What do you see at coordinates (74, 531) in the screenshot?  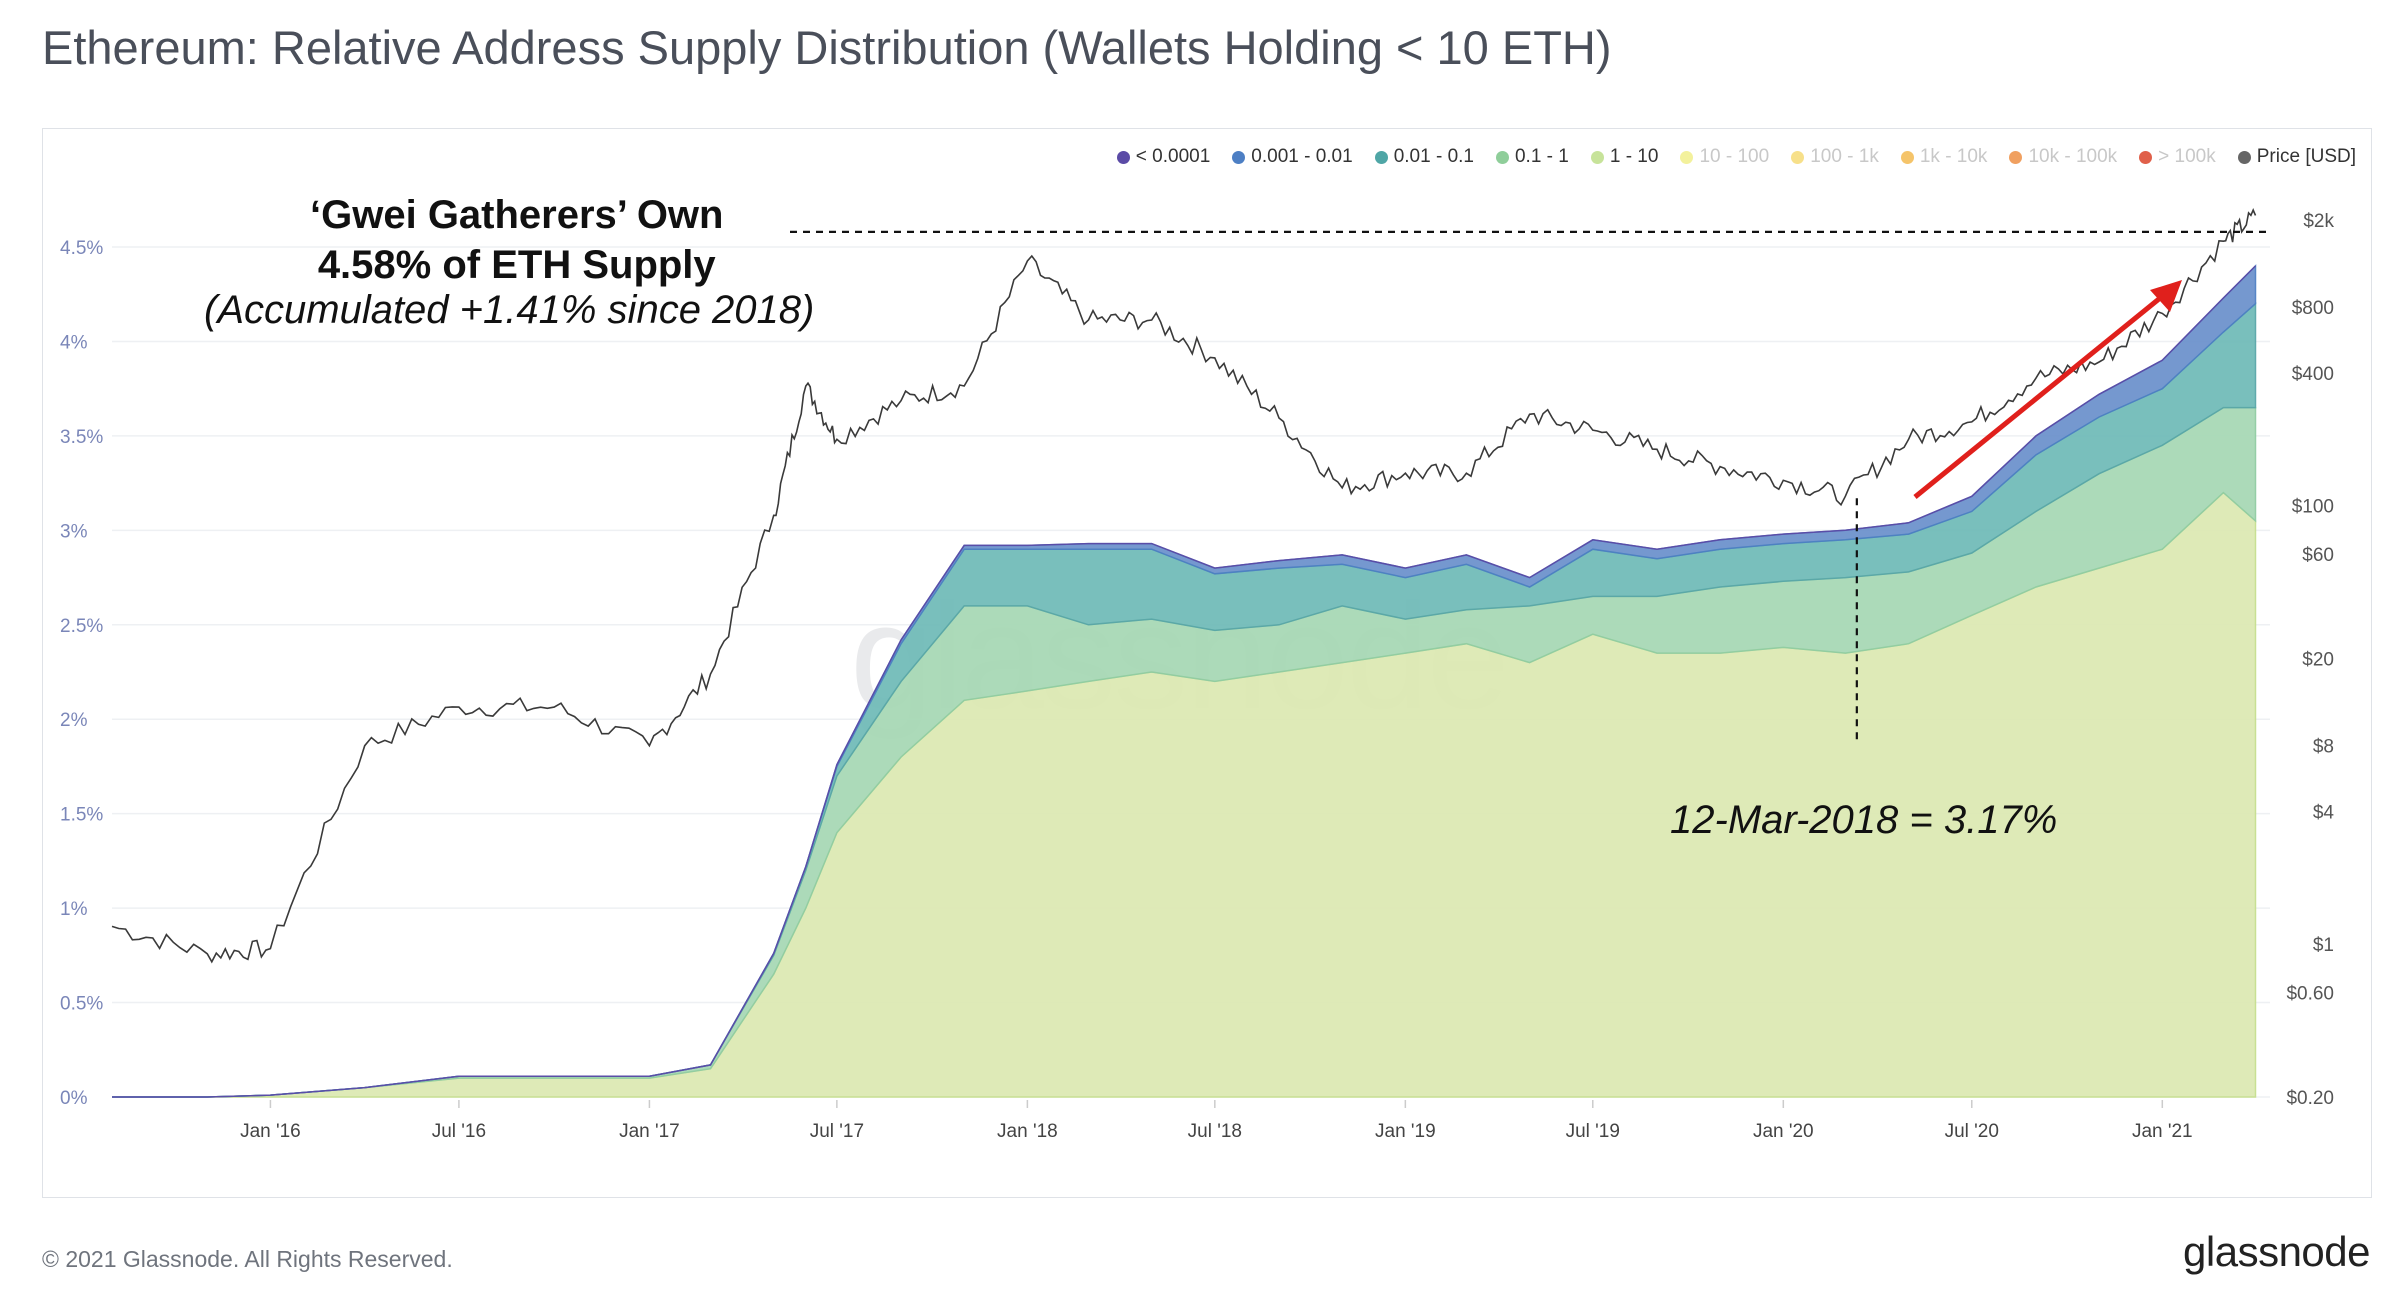 I see `y-left-tick-label: 3%` at bounding box center [74, 531].